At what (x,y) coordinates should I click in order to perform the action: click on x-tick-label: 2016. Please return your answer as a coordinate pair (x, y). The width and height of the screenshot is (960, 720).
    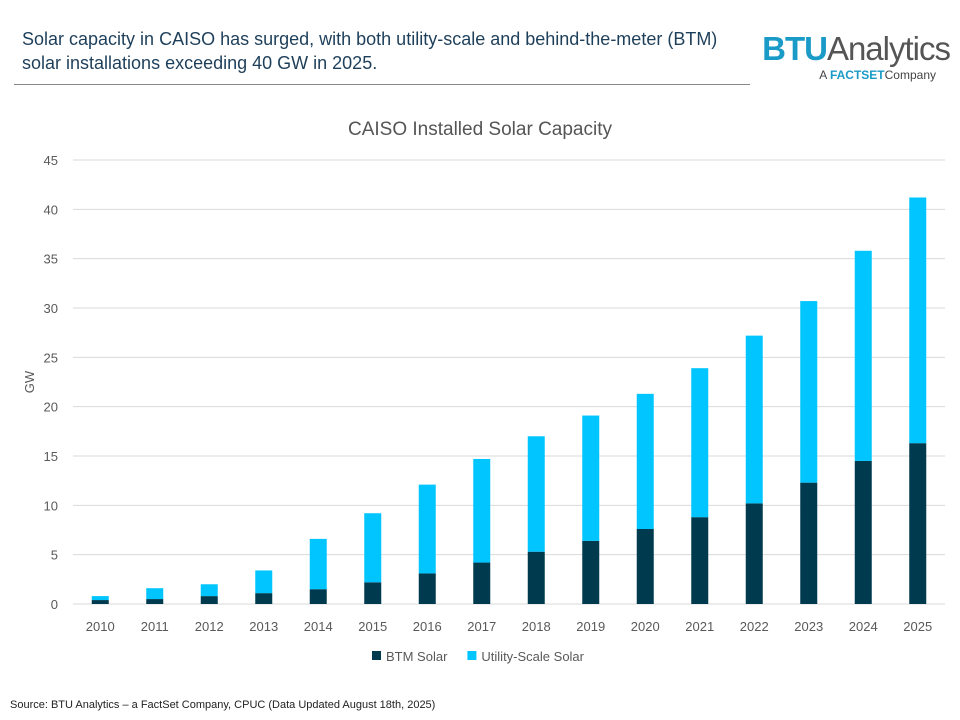
    Looking at the image, I should click on (427, 626).